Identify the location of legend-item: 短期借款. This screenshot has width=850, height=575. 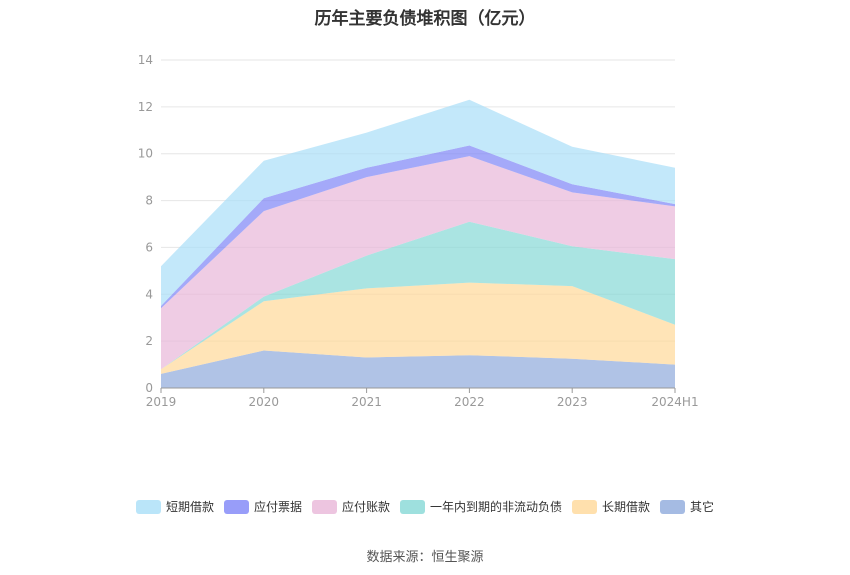
(174, 506).